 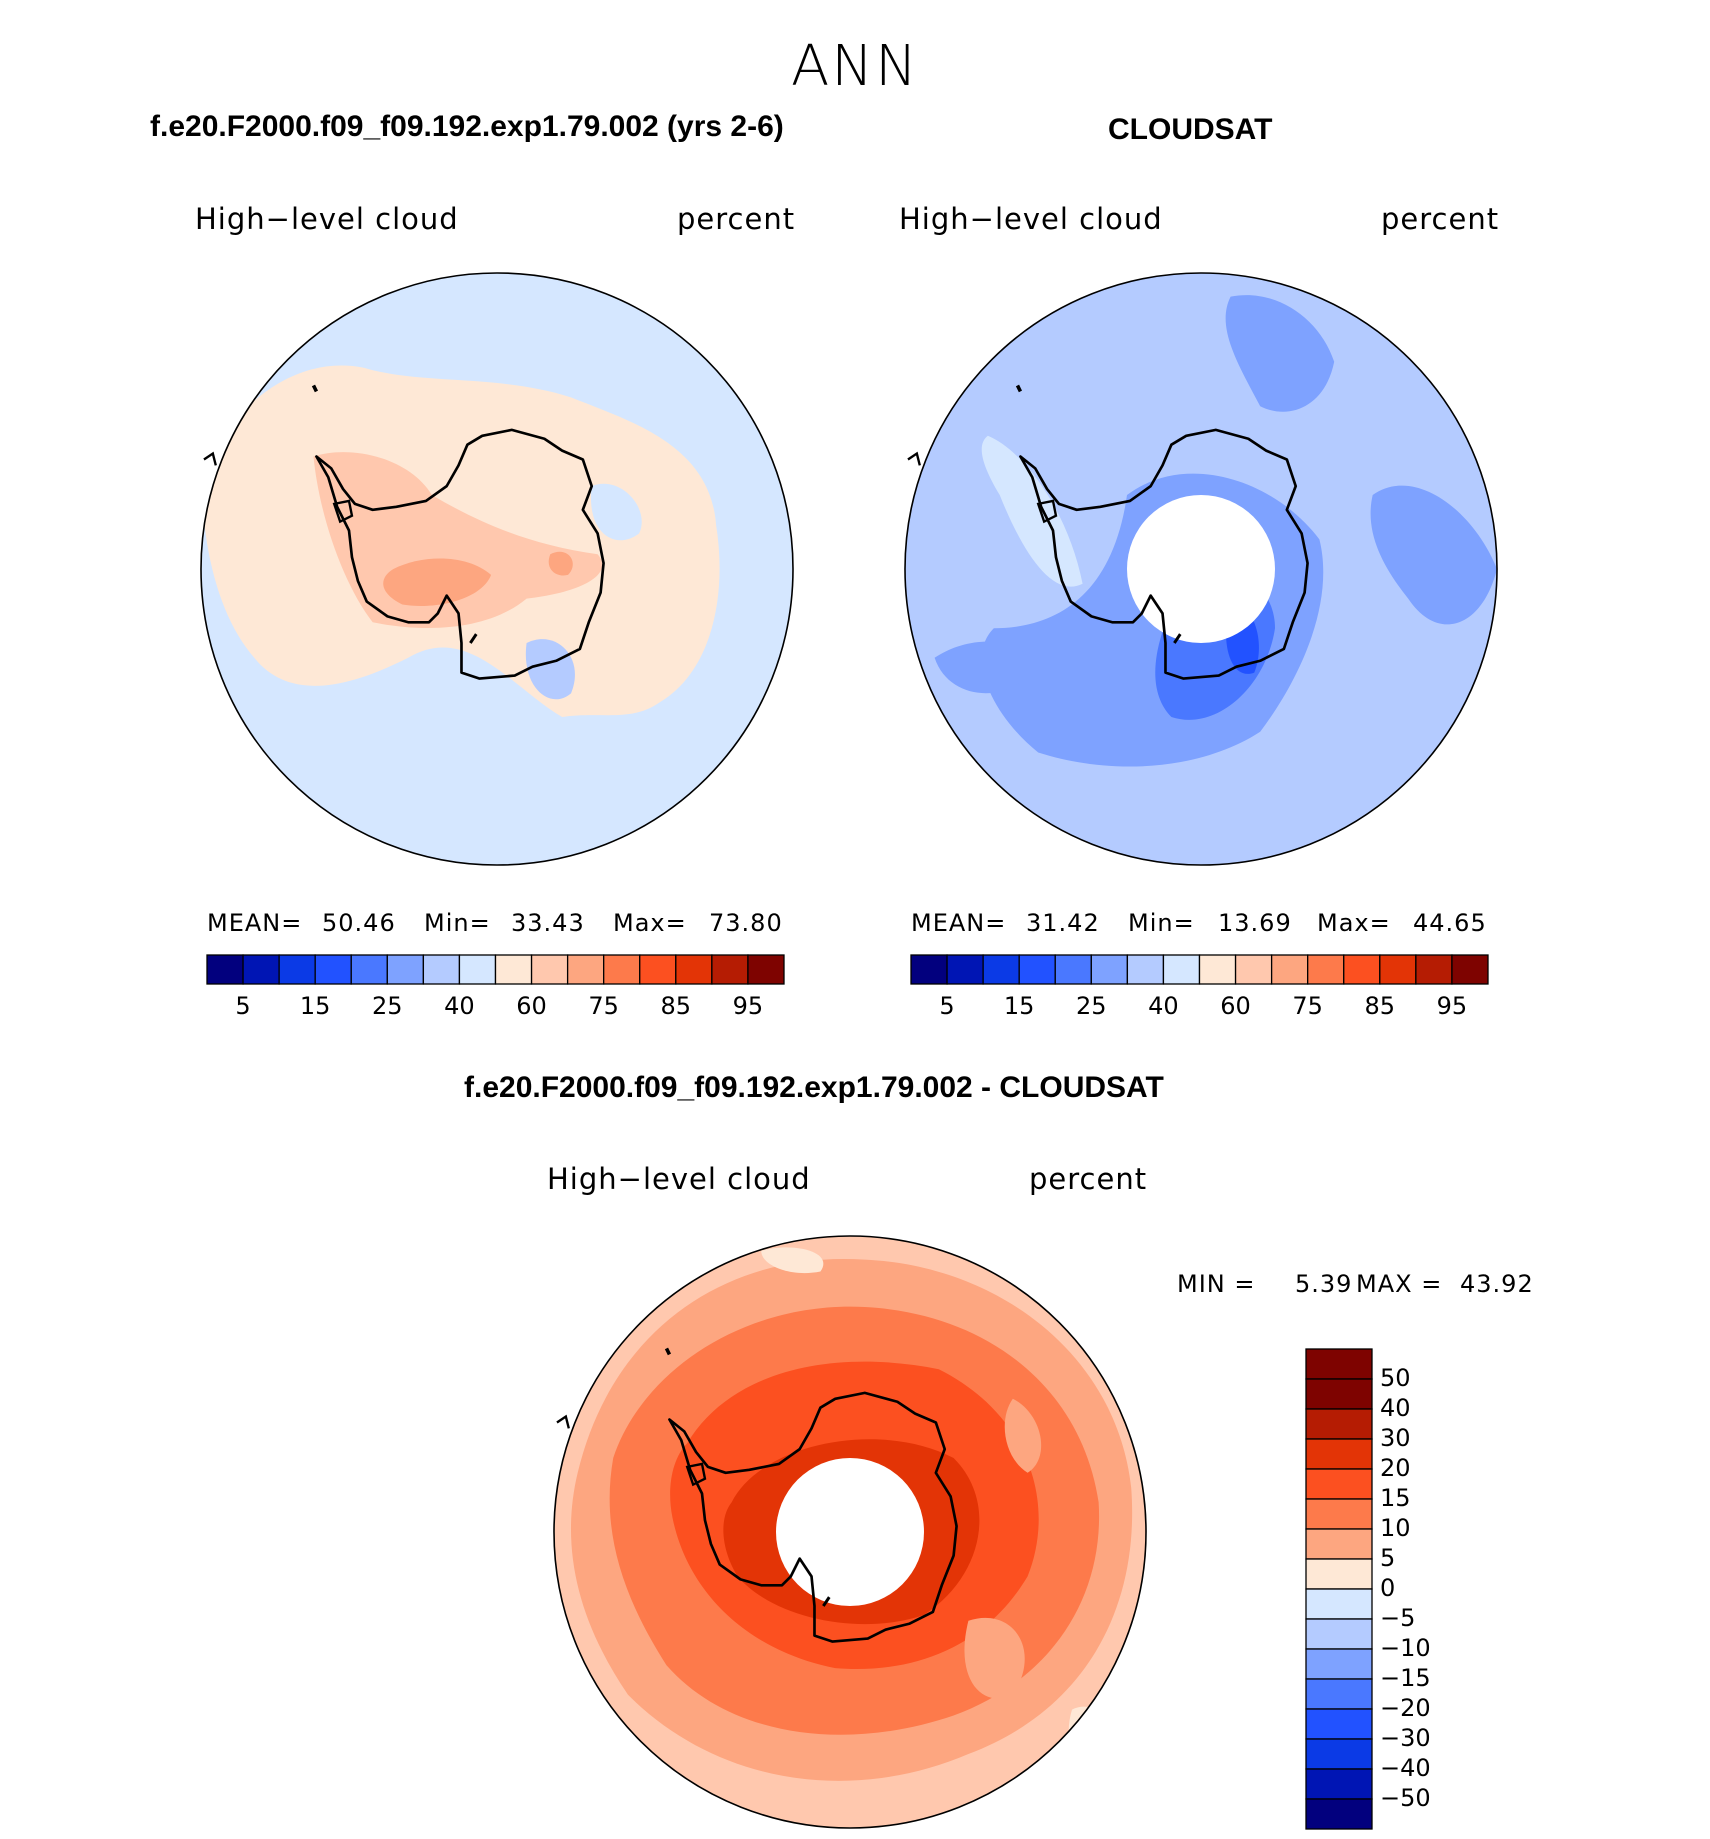 I want to click on panel2-title: CLOUDSAT, so click(x=1190, y=129).